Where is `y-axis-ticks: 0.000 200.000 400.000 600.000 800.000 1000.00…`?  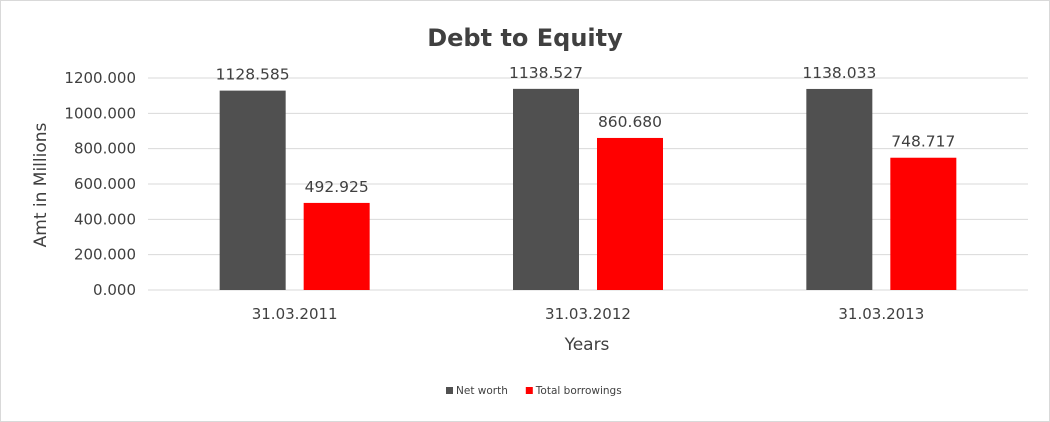
y-axis-ticks: 0.000 200.000 400.000 600.000 800.000 1000.00… is located at coordinates (100, 184).